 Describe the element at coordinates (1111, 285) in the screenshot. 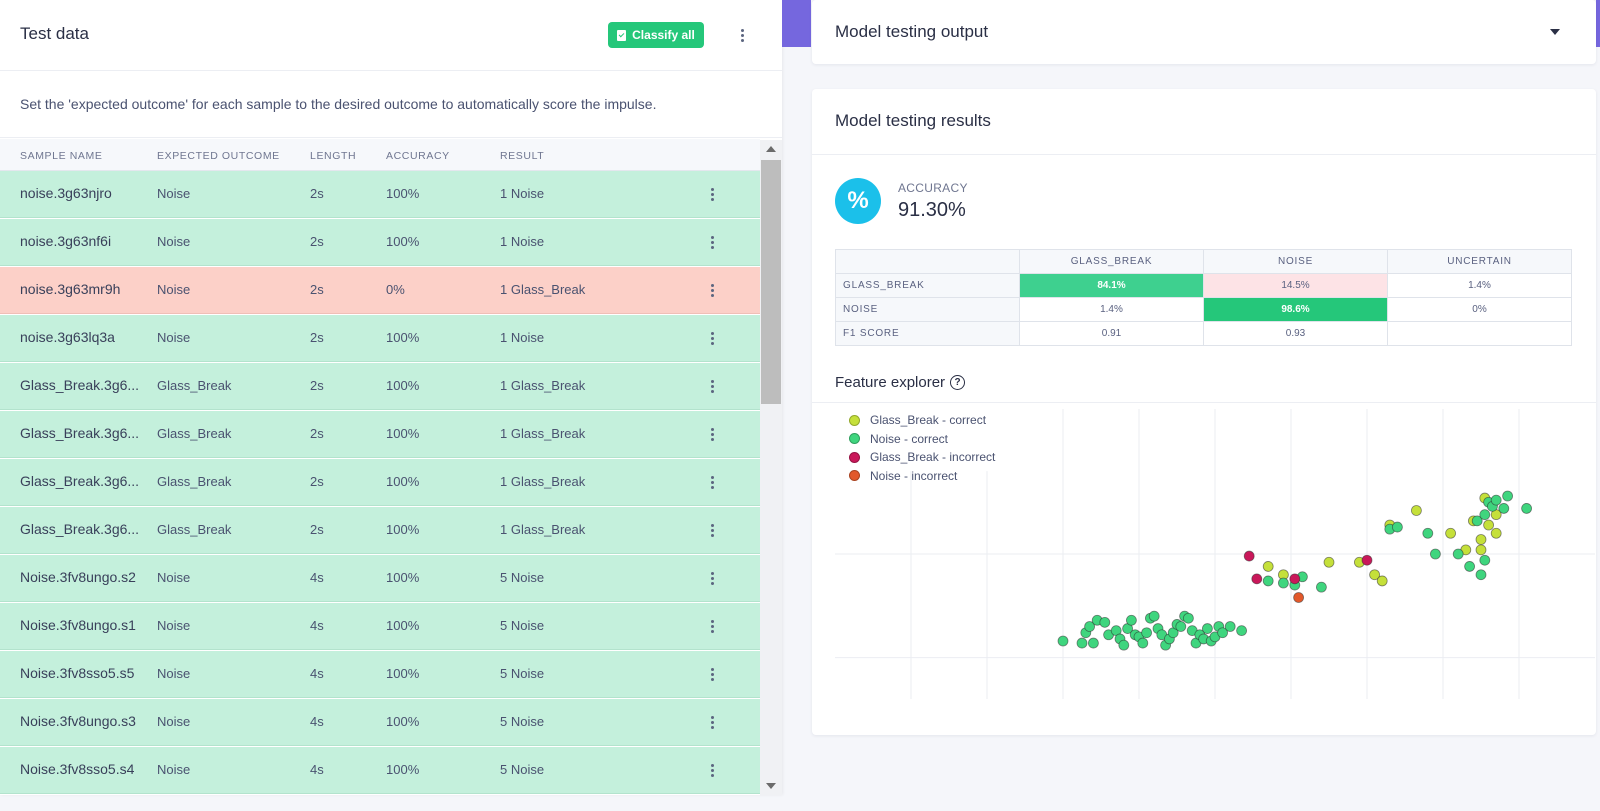

I see `confusion-cell: 84.1%` at that location.